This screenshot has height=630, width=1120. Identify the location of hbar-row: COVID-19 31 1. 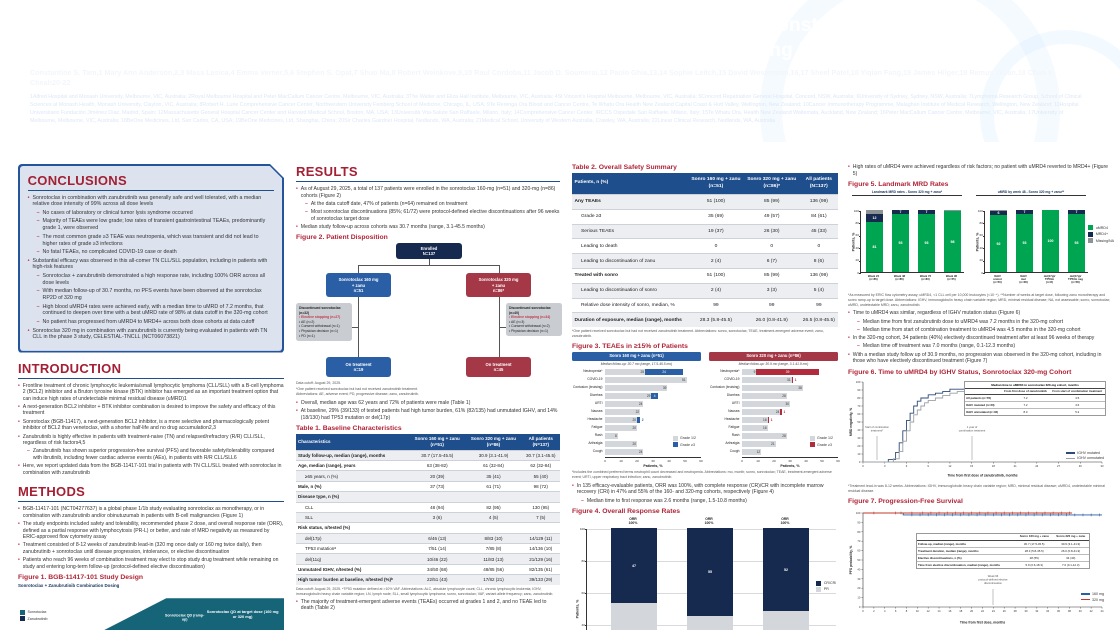
(773, 380).